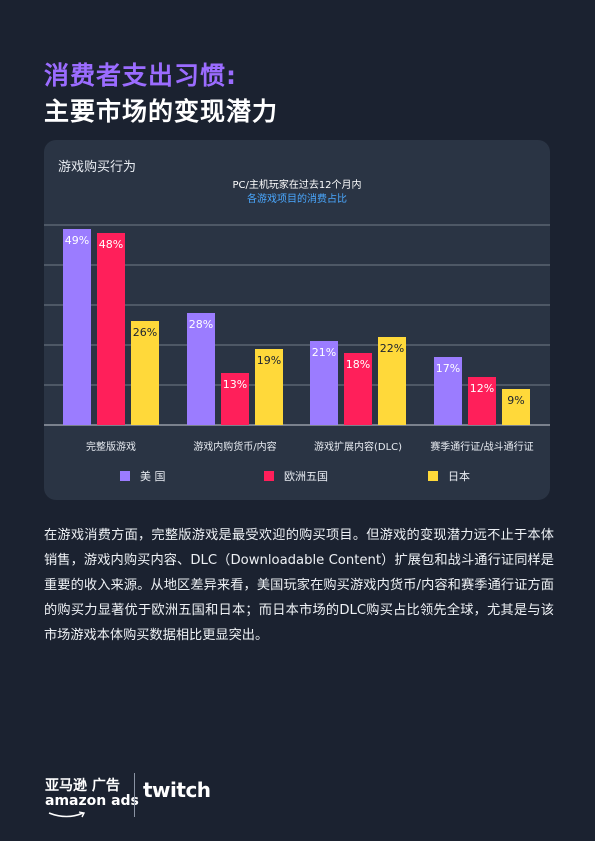 The width and height of the screenshot is (595, 841). Describe the element at coordinates (111, 244) in the screenshot. I see `data-label-eu5-0: 48%` at that location.